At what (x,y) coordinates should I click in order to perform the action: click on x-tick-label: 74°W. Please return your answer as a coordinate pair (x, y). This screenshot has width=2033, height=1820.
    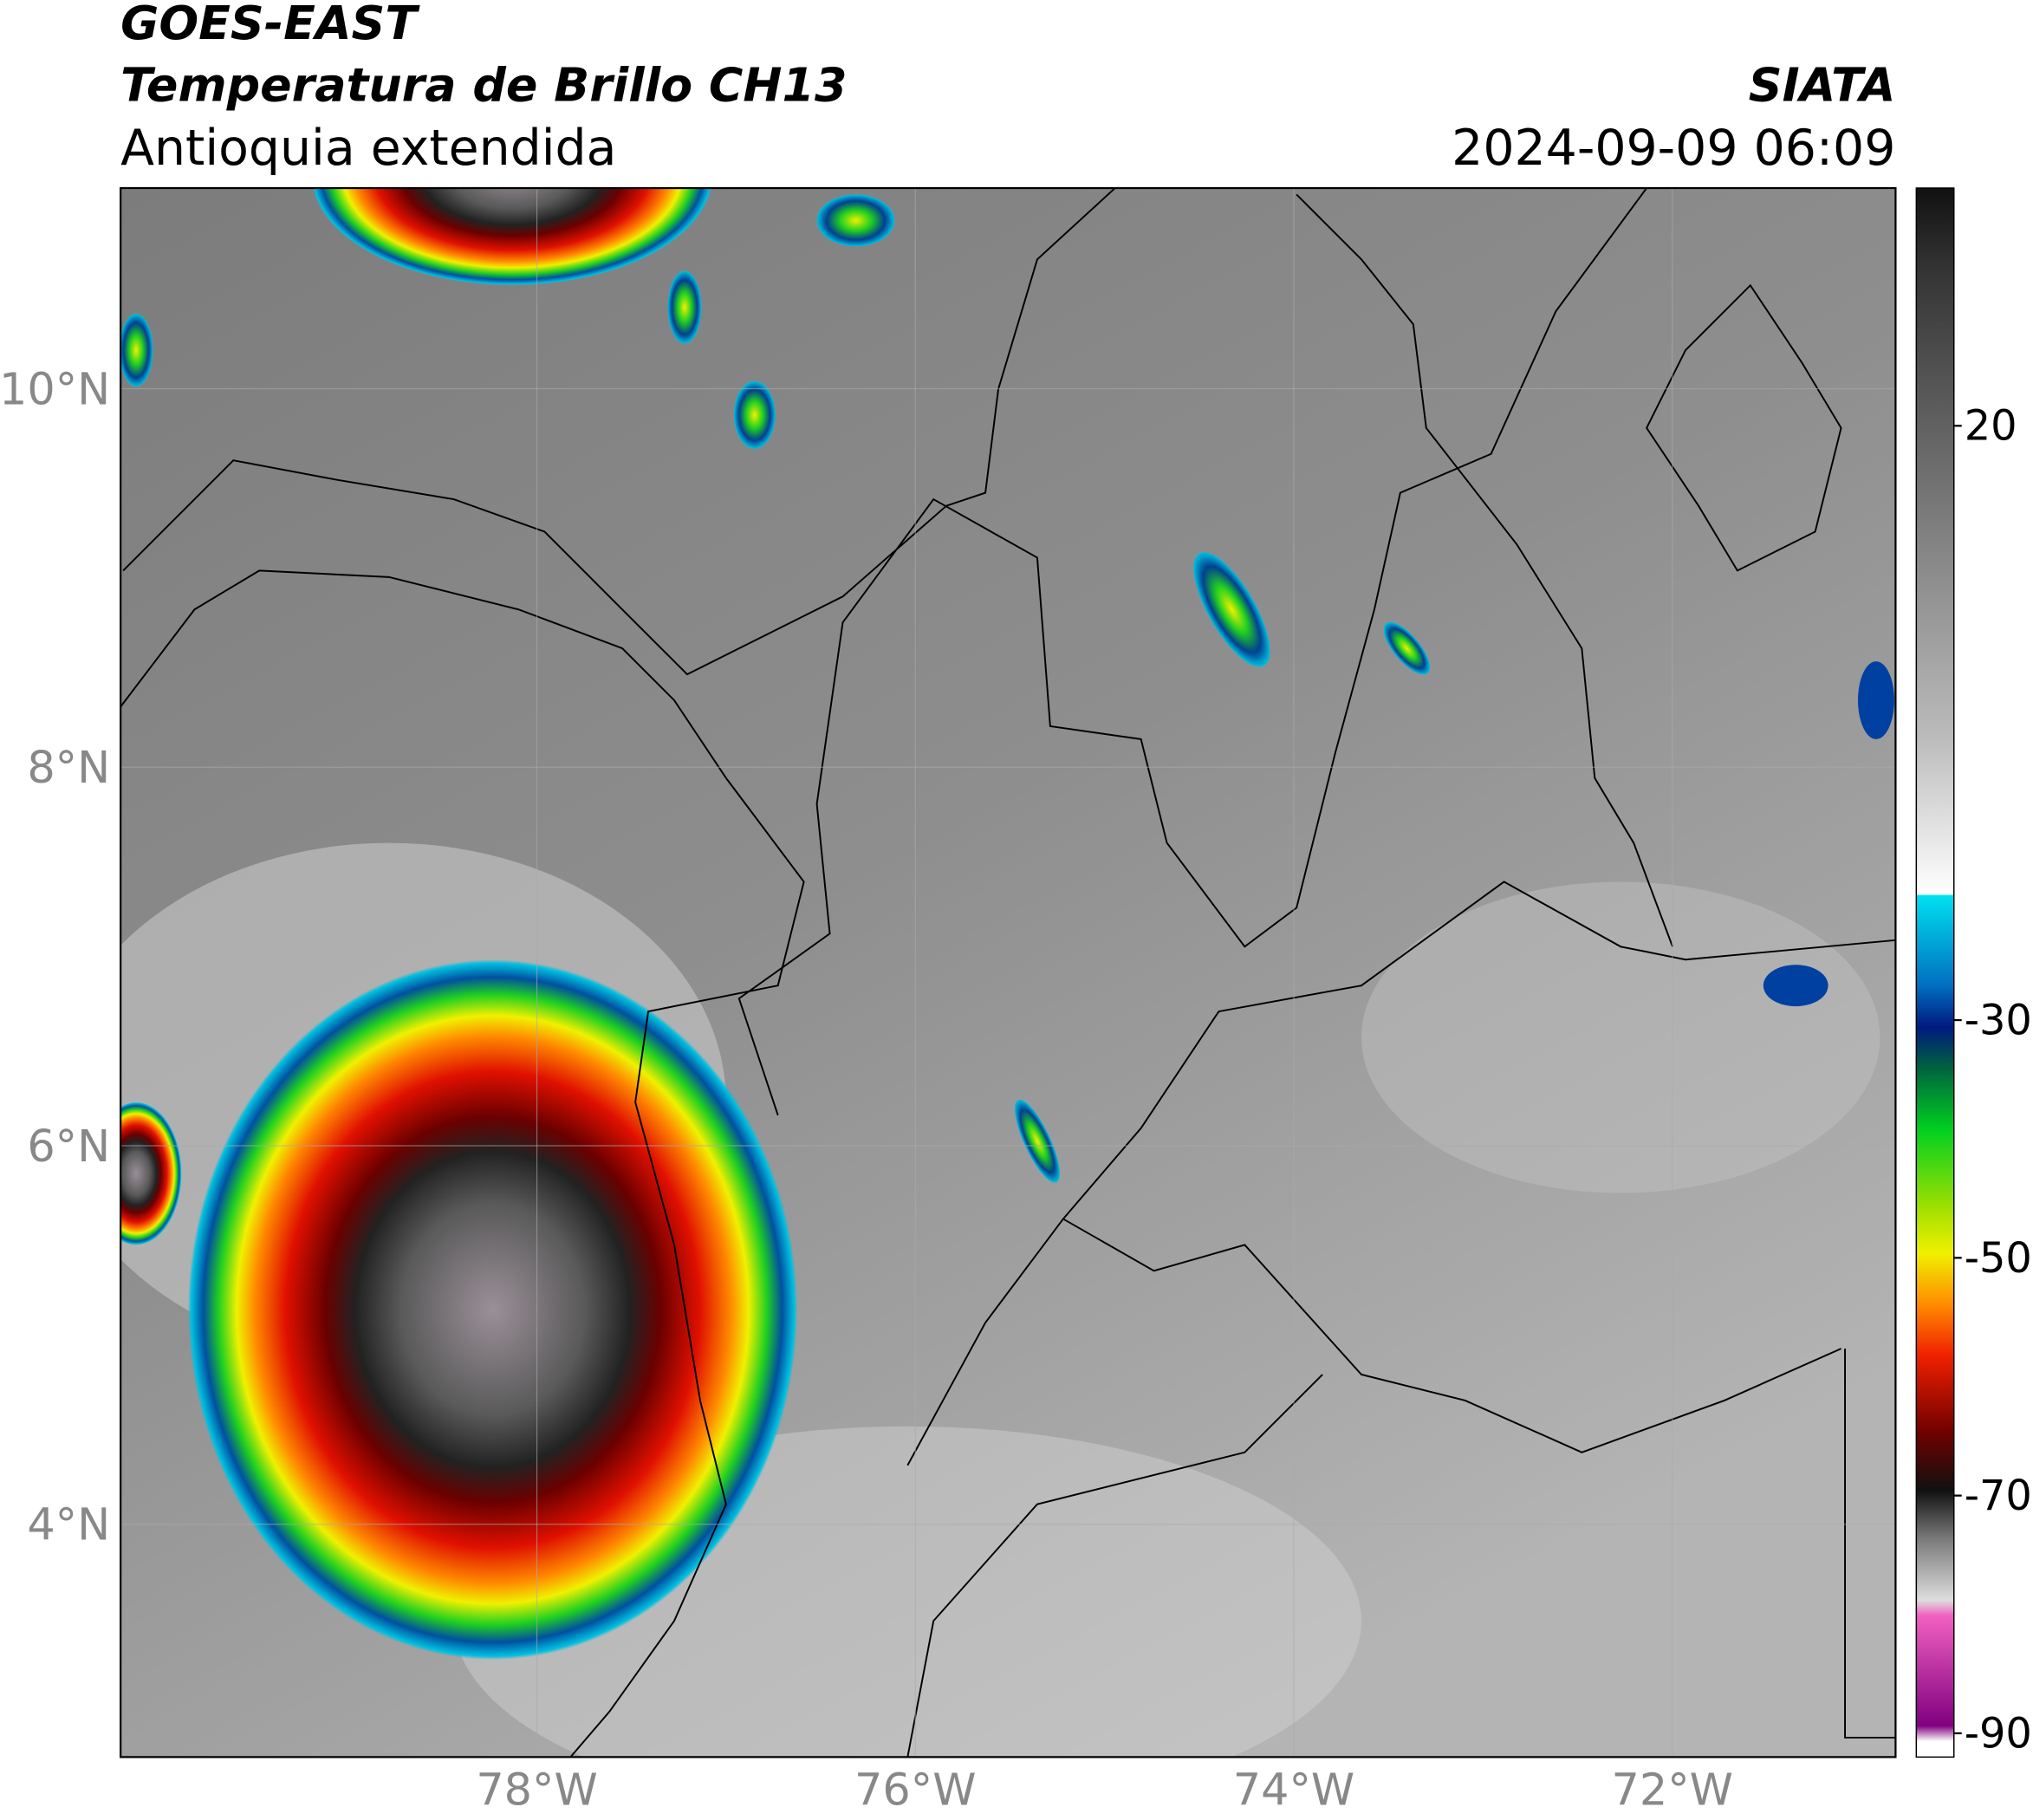
    Looking at the image, I should click on (1293, 1790).